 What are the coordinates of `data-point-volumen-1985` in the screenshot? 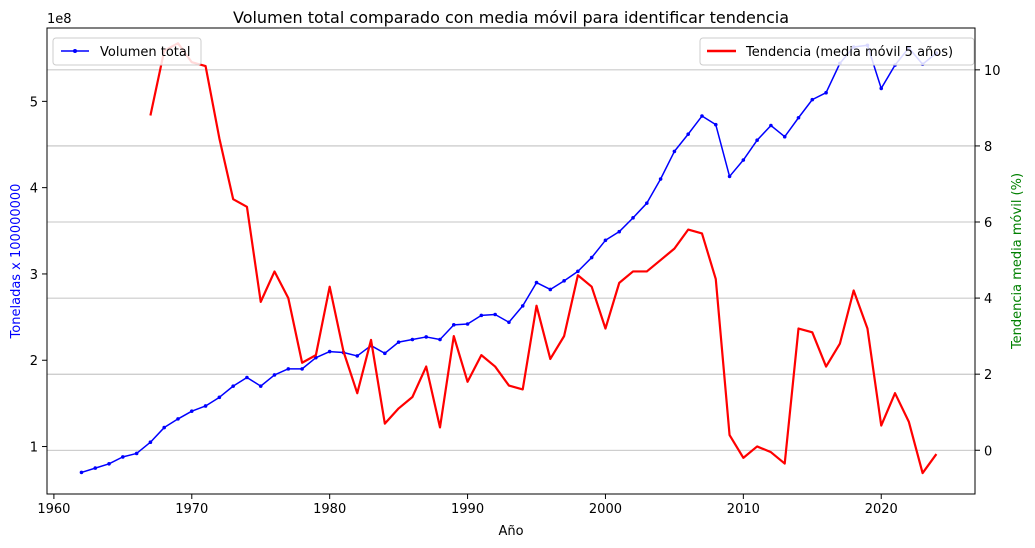 It's located at (398, 342).